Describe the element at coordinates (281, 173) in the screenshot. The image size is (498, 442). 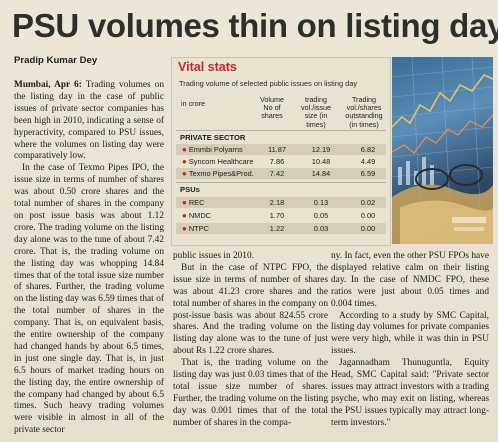
I see `table-row: ● Texmo Pipes&Prod. 7.42 14.84 6.59` at that location.